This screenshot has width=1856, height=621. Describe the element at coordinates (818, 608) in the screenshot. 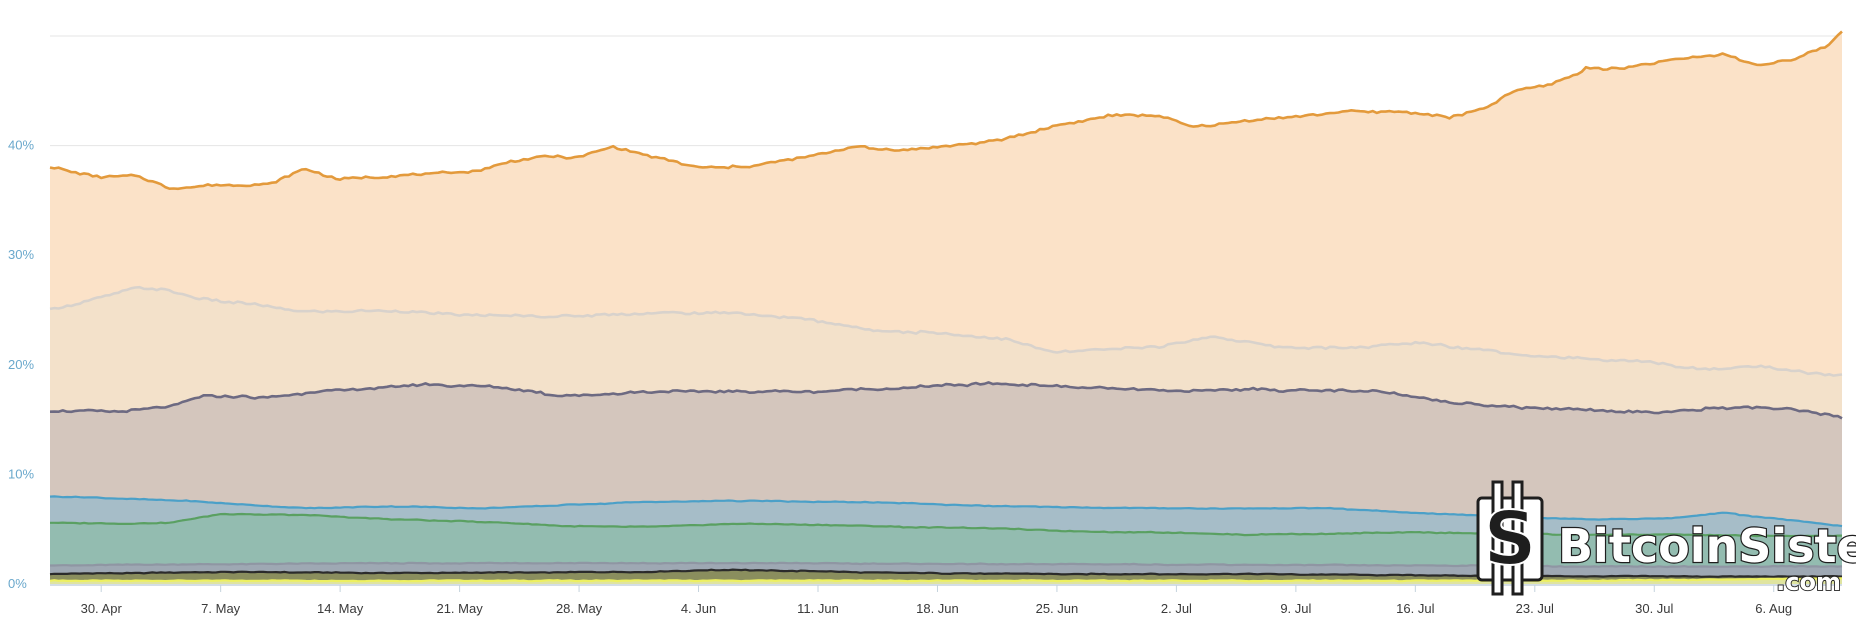

I see `x-tick-label: 11. Jun` at that location.